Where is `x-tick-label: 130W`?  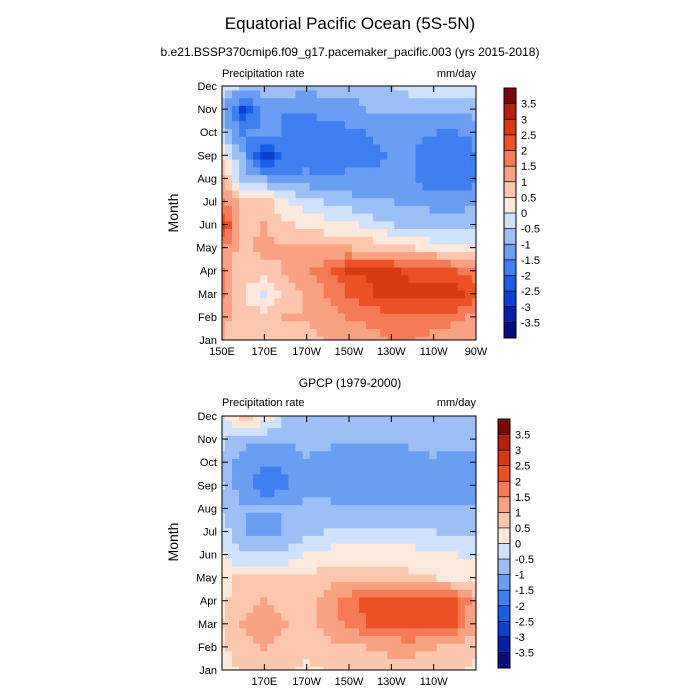 x-tick-label: 130W is located at coordinates (391, 352).